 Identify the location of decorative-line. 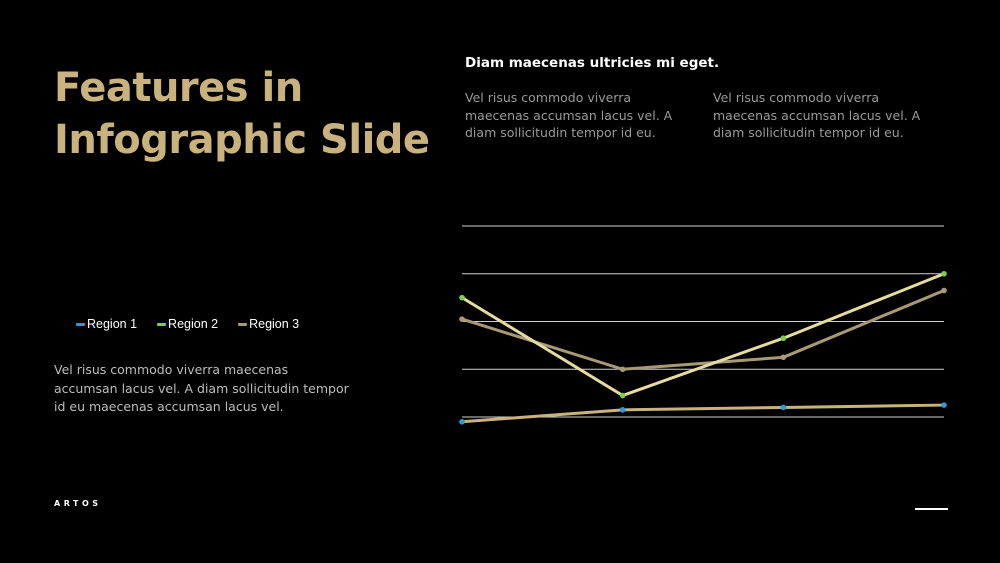
(931, 509).